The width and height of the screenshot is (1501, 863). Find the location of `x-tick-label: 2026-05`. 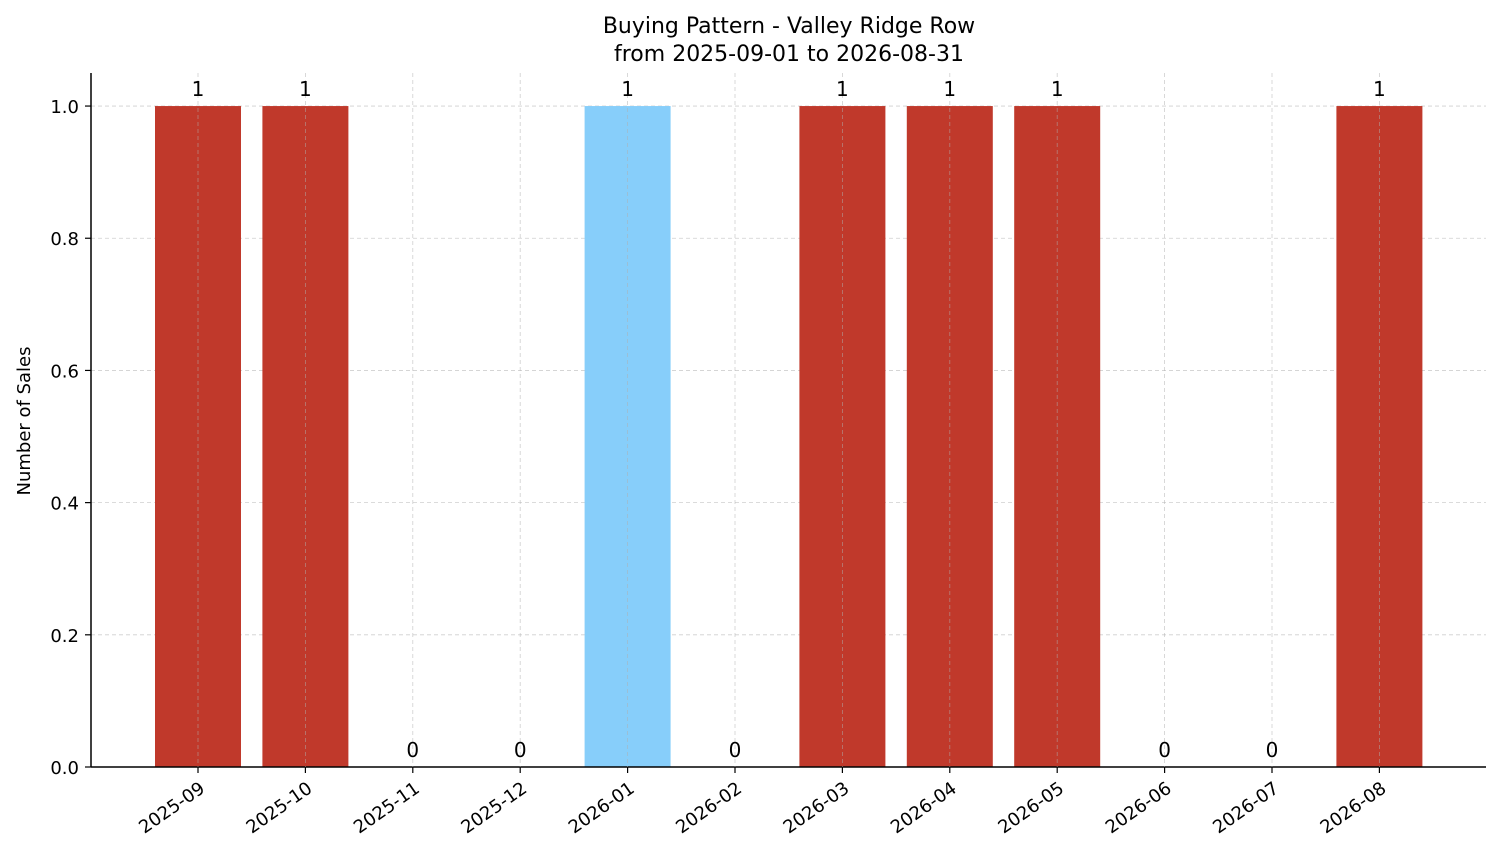

x-tick-label: 2026-05 is located at coordinates (1031, 808).